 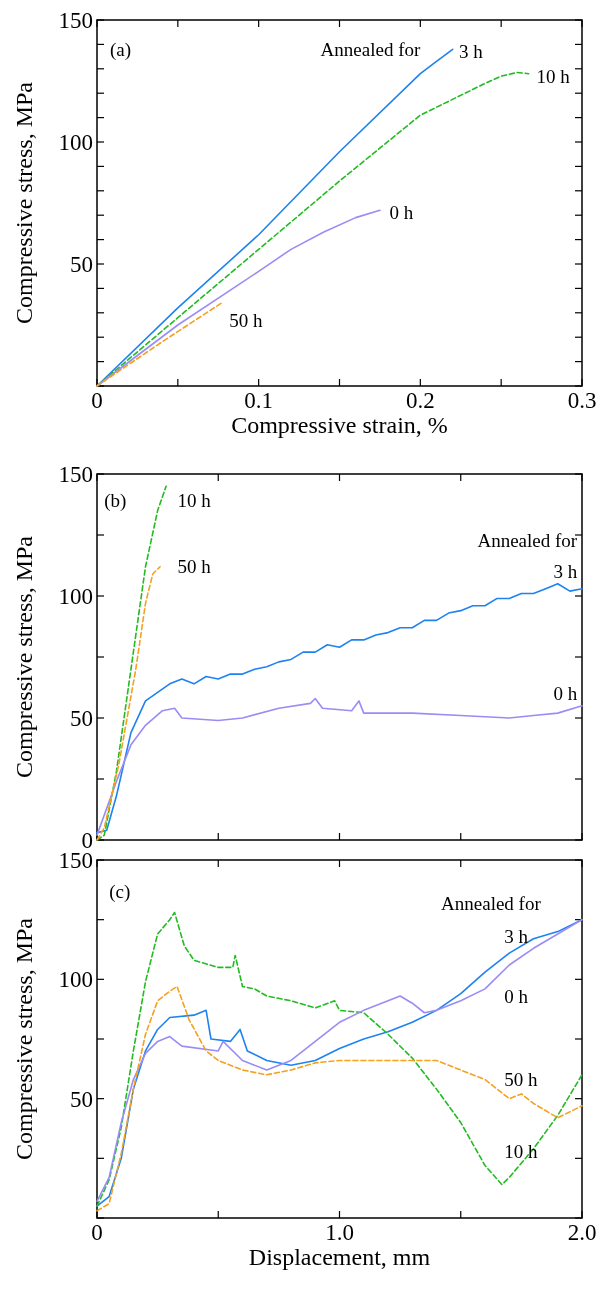 I want to click on x-tick-label: 1.0, so click(x=339, y=1232).